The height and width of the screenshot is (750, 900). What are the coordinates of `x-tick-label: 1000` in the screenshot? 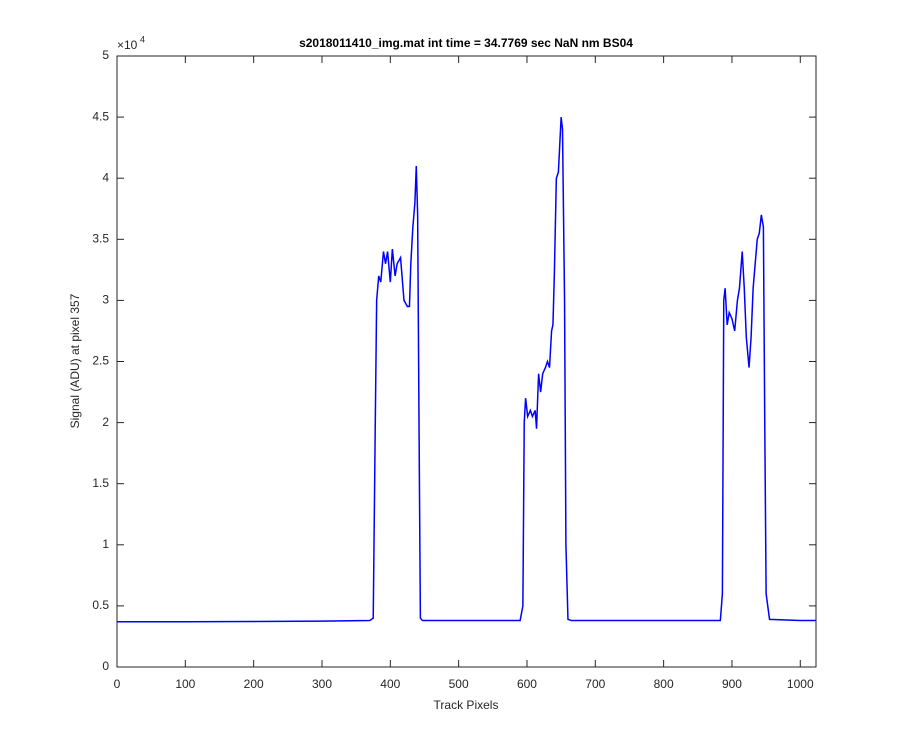 It's located at (800, 684).